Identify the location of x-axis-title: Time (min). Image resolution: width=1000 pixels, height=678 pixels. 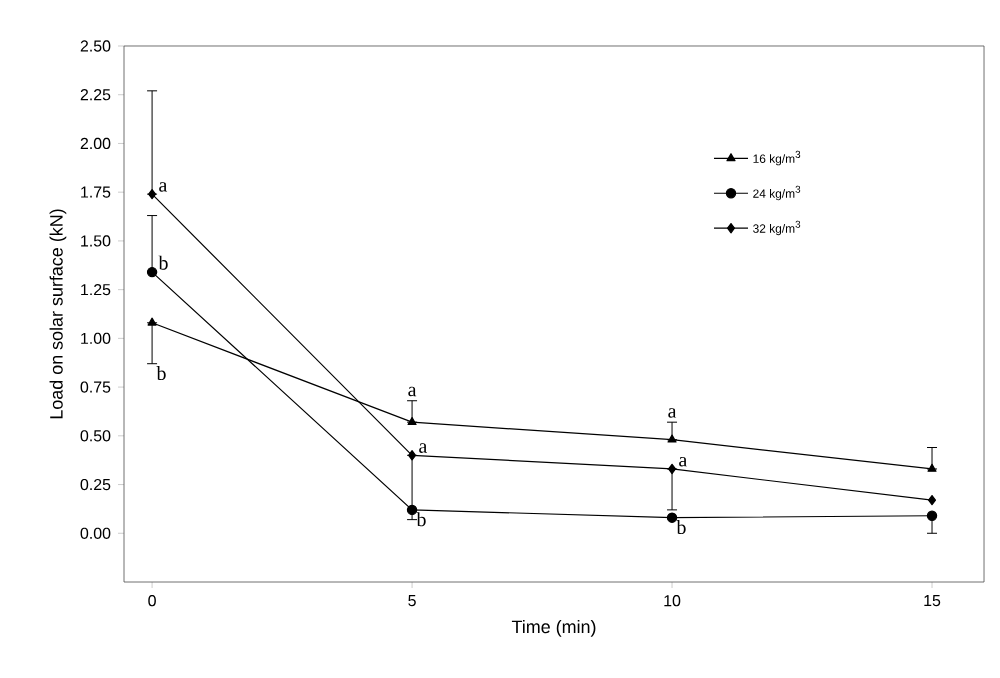
(553, 628).